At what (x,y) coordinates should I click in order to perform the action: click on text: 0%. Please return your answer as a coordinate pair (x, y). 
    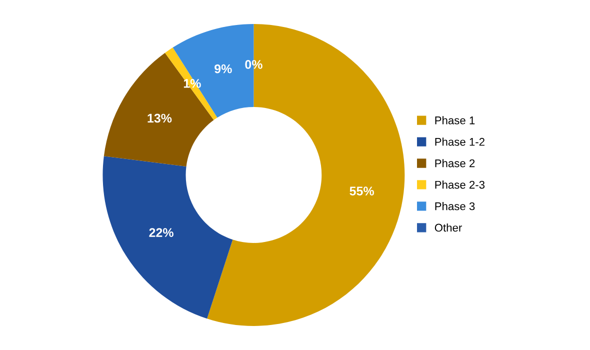
    Looking at the image, I should click on (253, 64).